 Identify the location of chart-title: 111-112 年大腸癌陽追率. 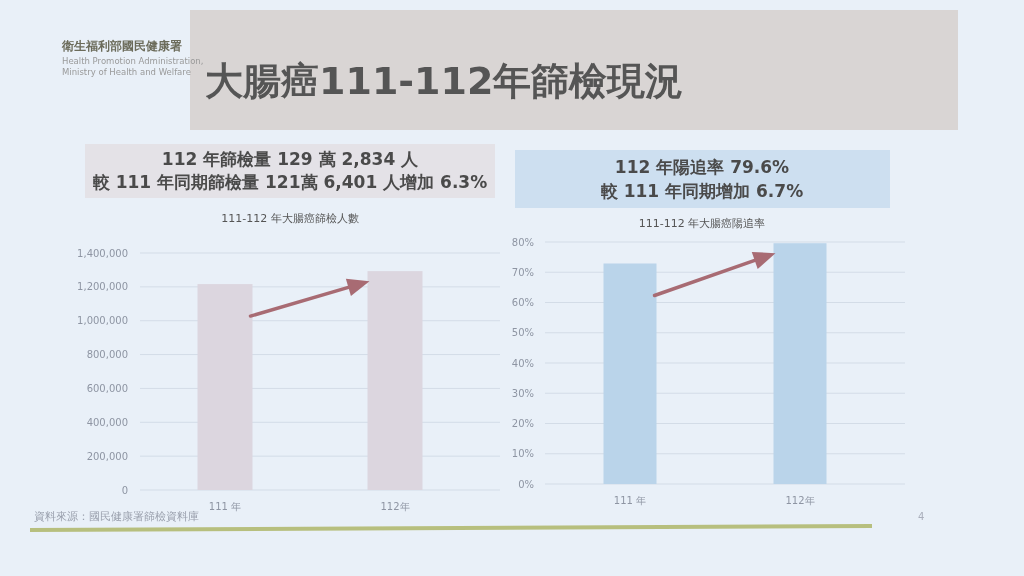
(702, 223).